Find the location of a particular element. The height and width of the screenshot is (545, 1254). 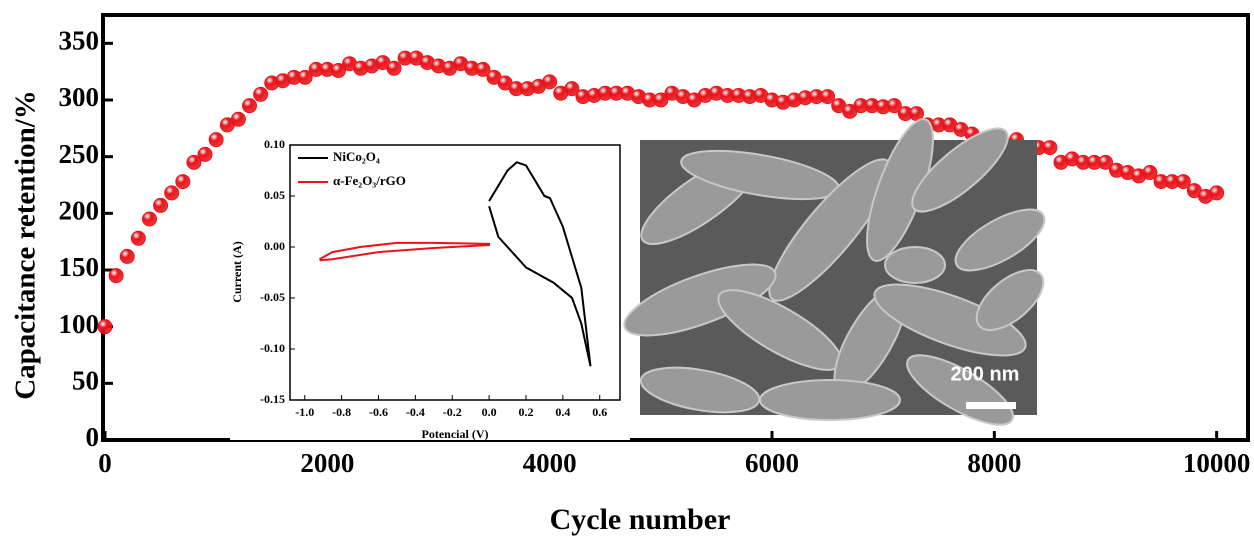

x-tick-label: -1.0 is located at coordinates (304, 412).